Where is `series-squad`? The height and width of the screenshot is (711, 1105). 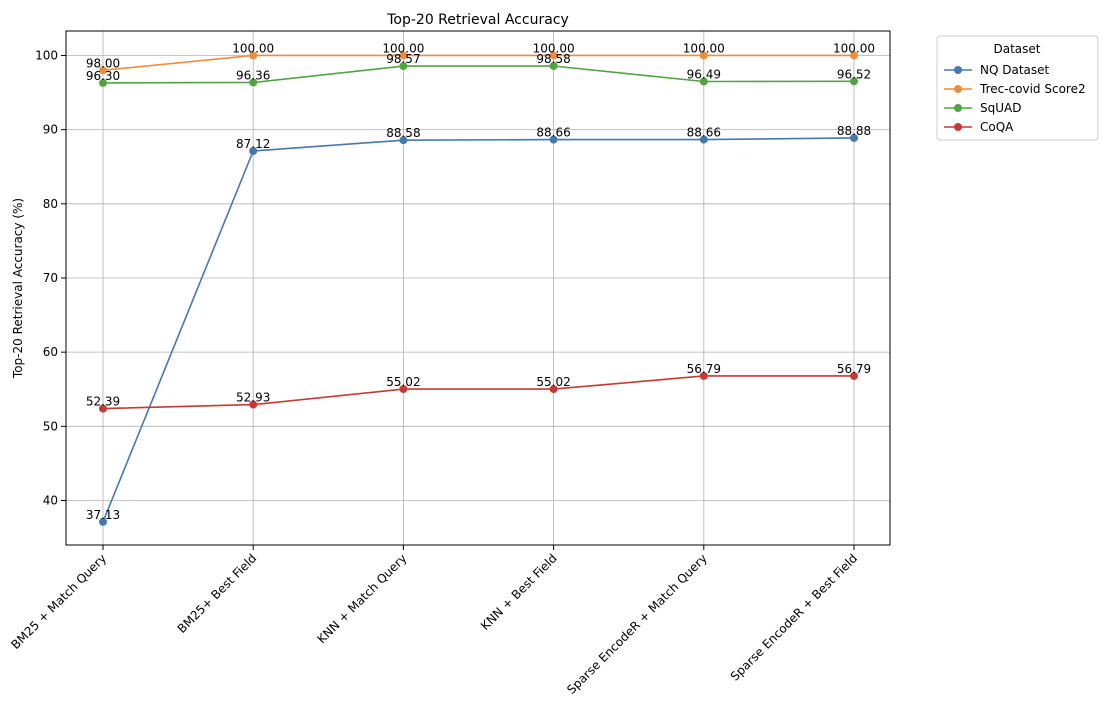
series-squad is located at coordinates (478, 74).